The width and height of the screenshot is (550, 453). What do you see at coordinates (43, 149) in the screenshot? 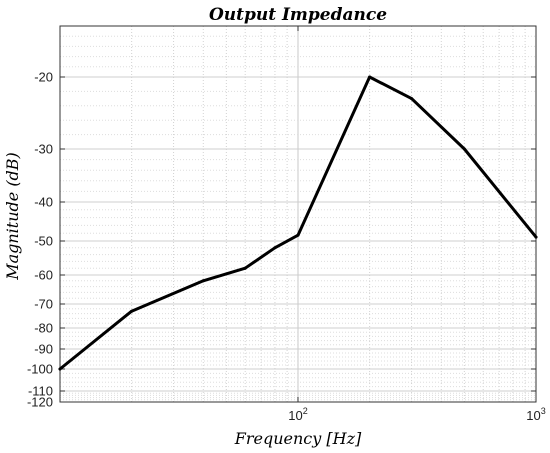
I see `y-tick-label: -30` at bounding box center [43, 149].